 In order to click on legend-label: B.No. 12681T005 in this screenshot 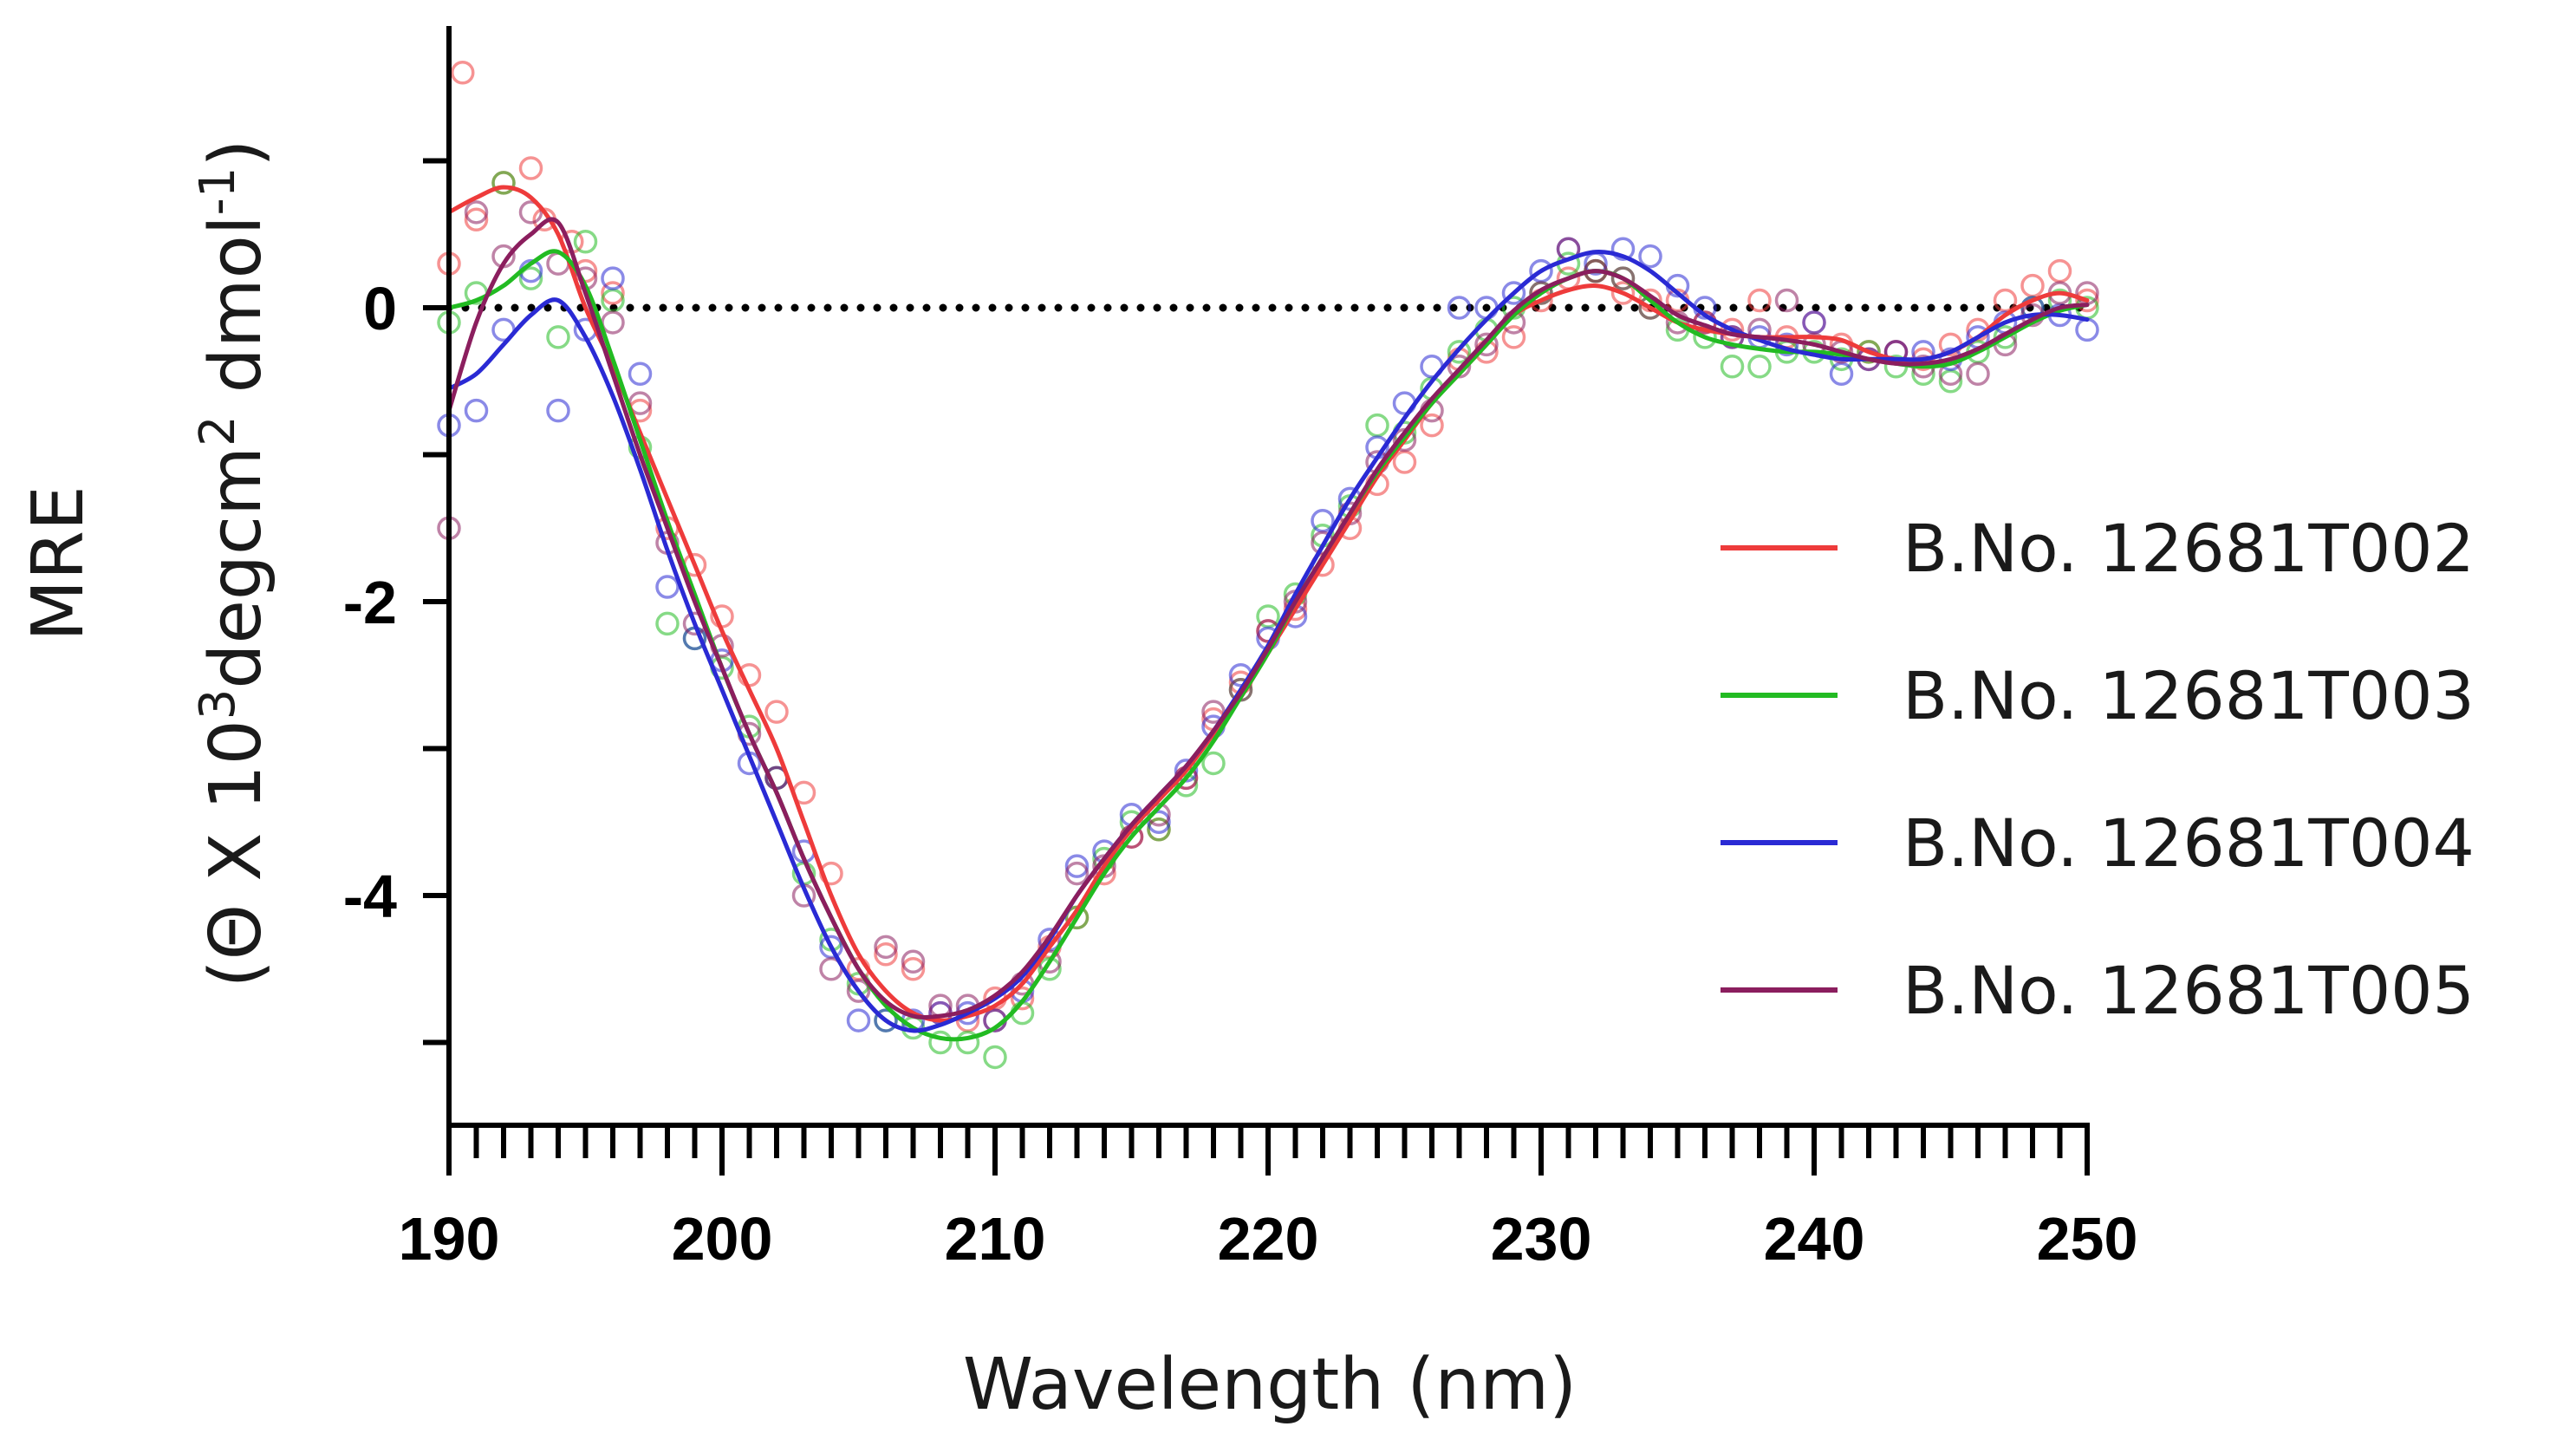, I will do `click(2189, 990)`.